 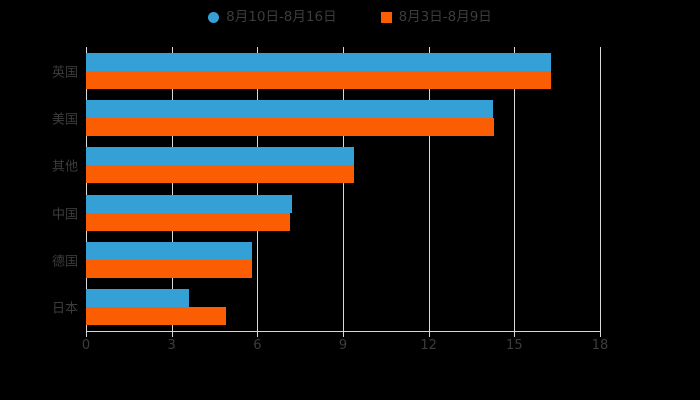 What do you see at coordinates (169, 251) in the screenshot?
I see `bar-德国-series-0` at bounding box center [169, 251].